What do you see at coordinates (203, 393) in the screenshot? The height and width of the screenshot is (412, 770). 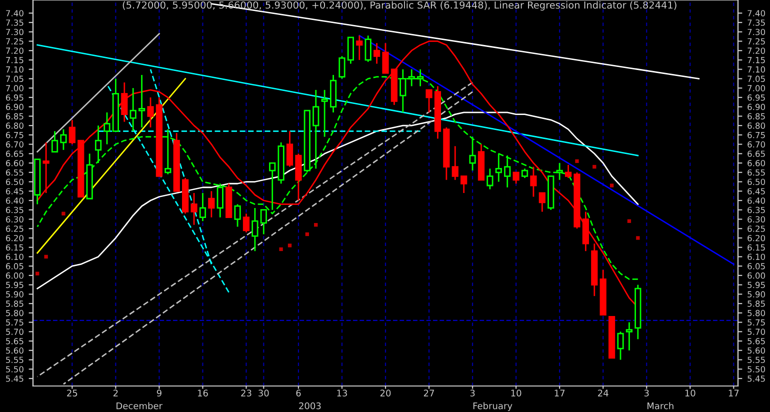 I see `x-tick-label: 16` at bounding box center [203, 393].